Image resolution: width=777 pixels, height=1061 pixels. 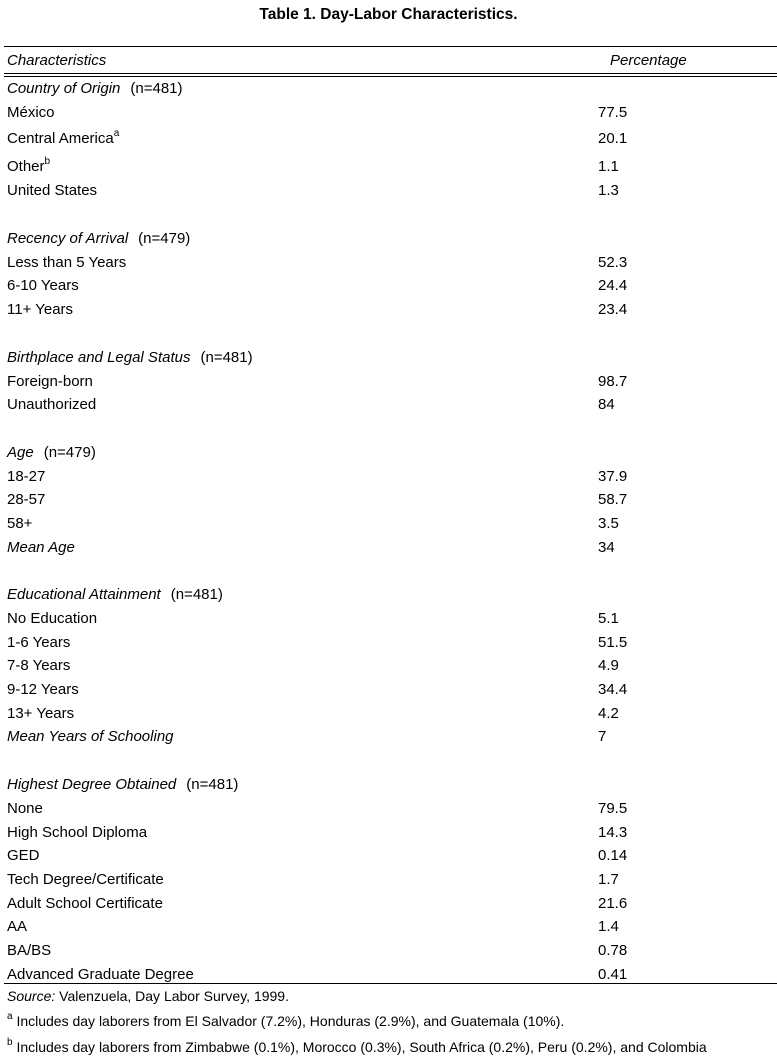 I want to click on row-label: 7-8 Years, so click(x=38, y=666).